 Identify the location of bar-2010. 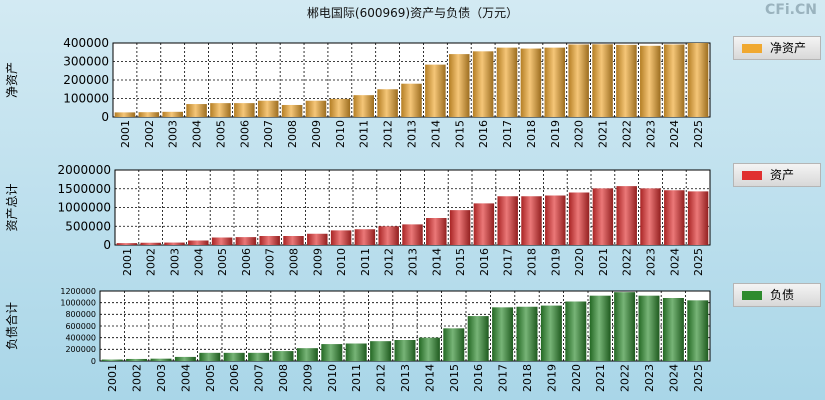
(340, 107).